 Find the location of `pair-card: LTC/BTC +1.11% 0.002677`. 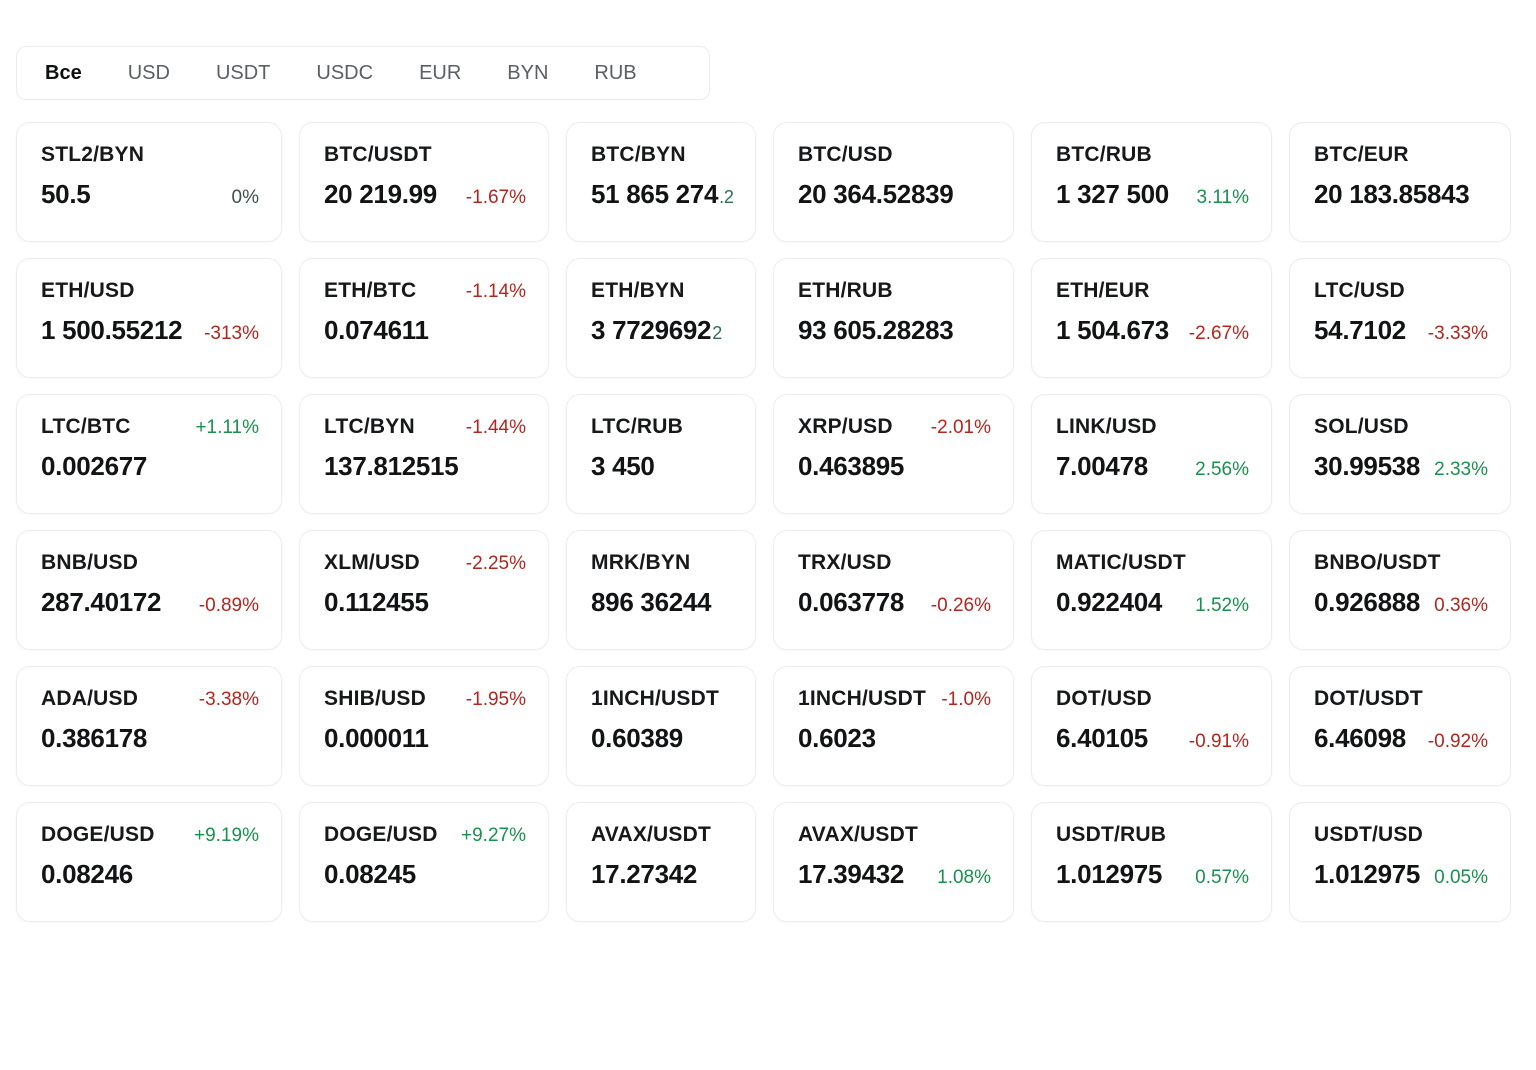

pair-card: LTC/BTC +1.11% 0.002677 is located at coordinates (149, 454).